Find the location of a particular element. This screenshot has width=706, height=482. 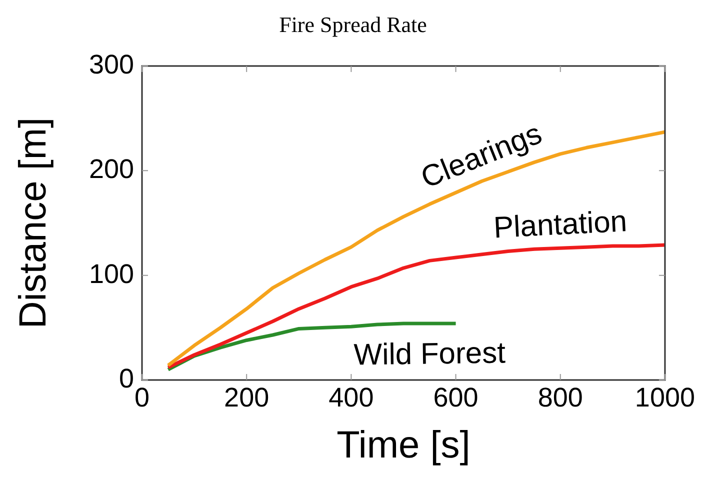

y-tick-label: 200 is located at coordinates (111, 169).